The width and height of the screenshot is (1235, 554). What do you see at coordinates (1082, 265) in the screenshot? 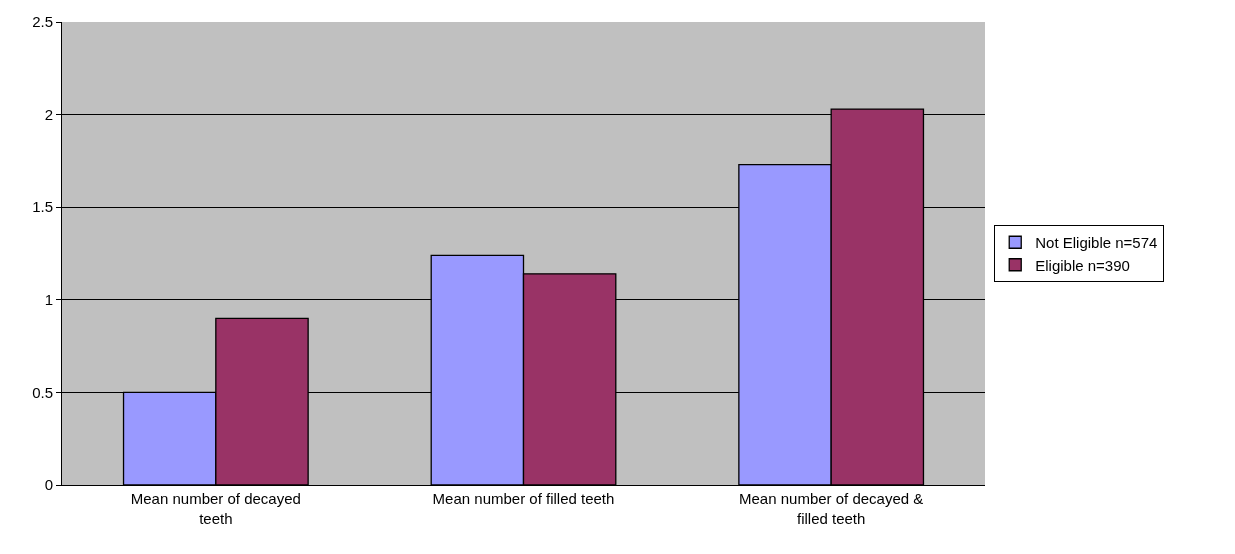
I see `legend-label: Eligible n=390` at bounding box center [1082, 265].